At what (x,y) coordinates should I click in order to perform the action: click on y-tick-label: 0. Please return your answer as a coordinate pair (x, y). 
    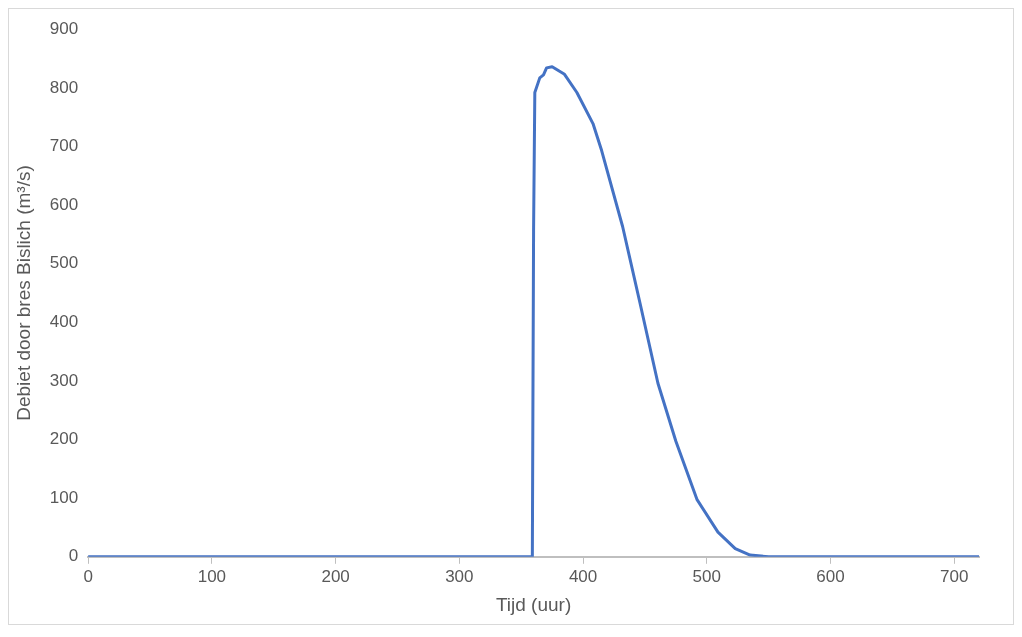
    Looking at the image, I should click on (73, 556).